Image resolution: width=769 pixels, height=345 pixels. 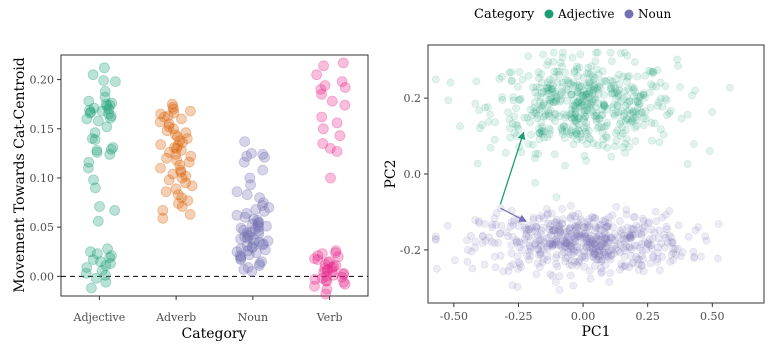 I want to click on x-tick-label: Adverb, so click(x=175, y=317).